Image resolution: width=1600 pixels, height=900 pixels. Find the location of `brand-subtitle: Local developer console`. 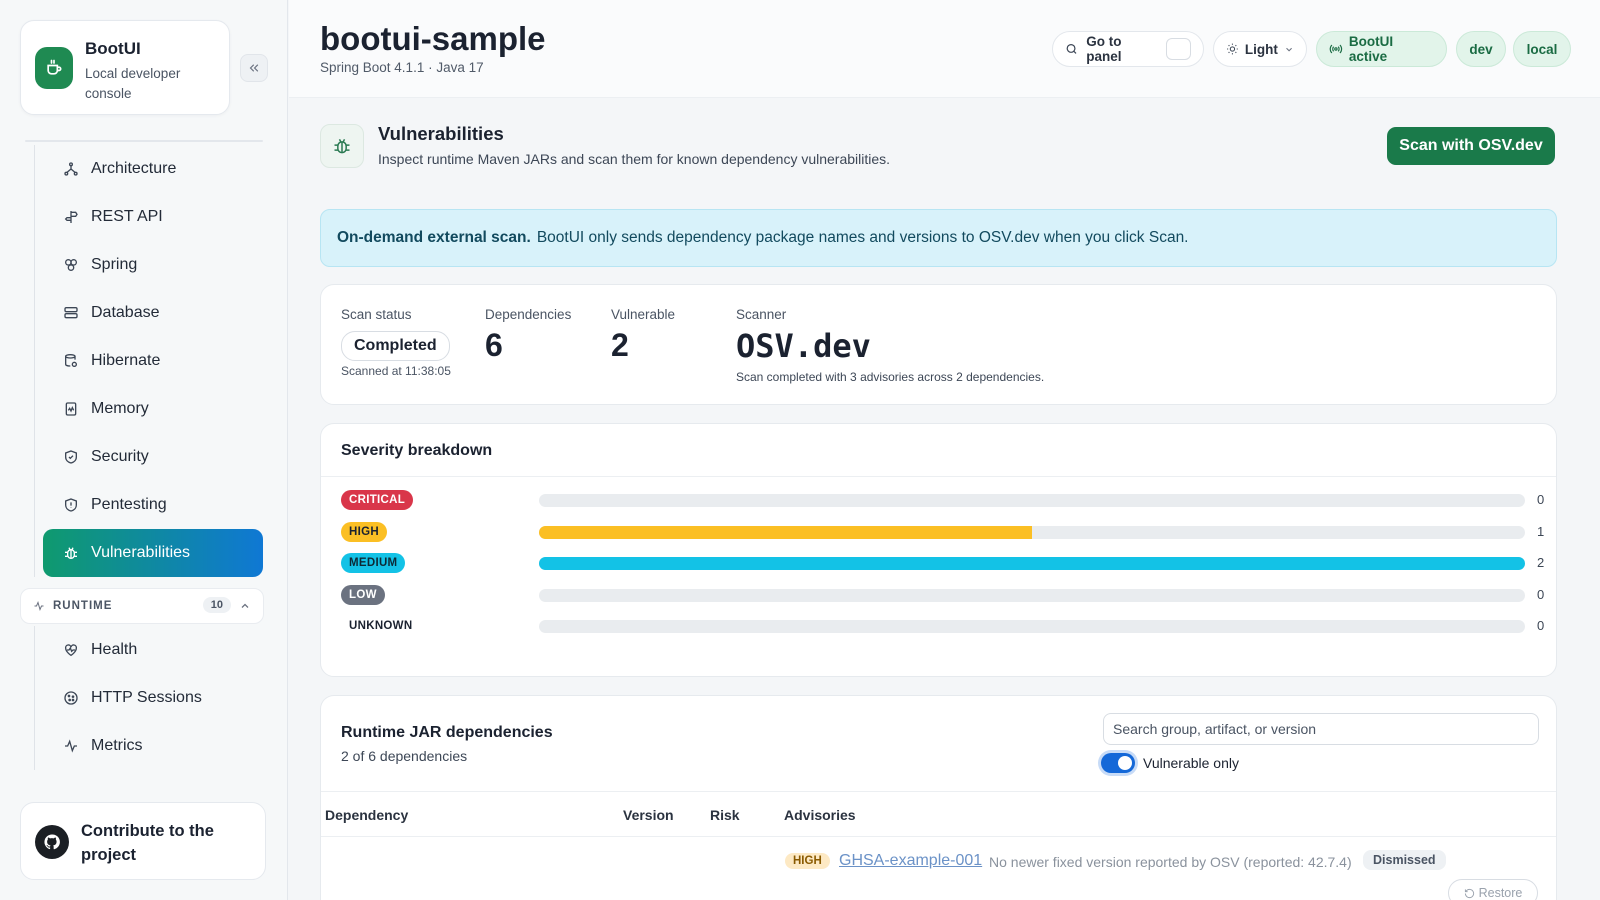

brand-subtitle: Local developer console is located at coordinates (133, 83).